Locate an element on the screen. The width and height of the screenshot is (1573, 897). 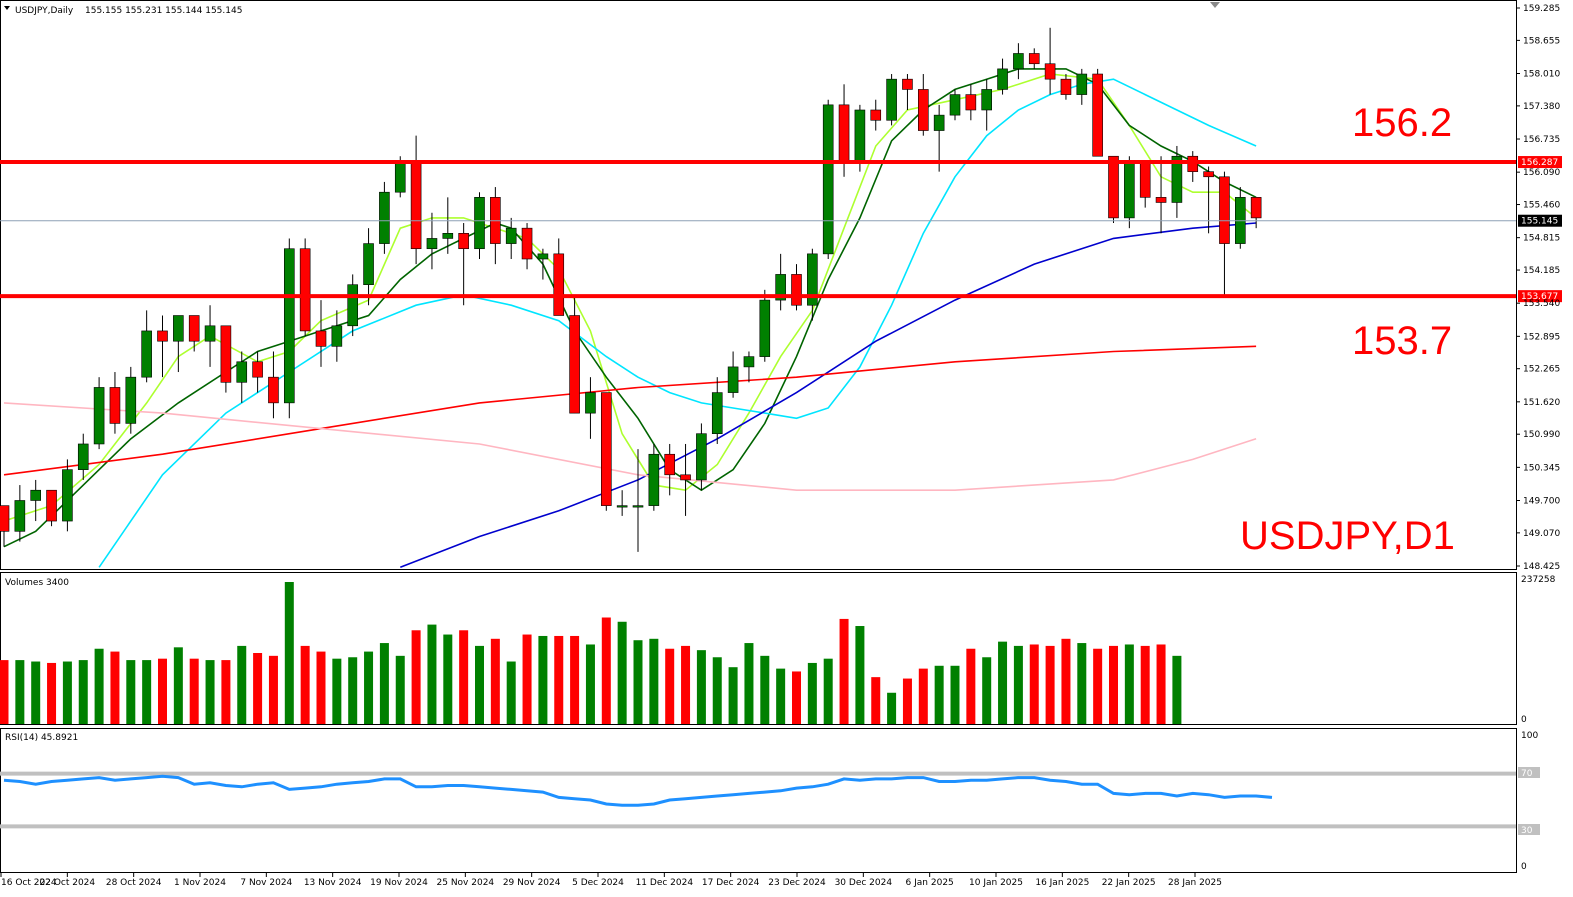
support-price-tag is located at coordinates (1540, 296).